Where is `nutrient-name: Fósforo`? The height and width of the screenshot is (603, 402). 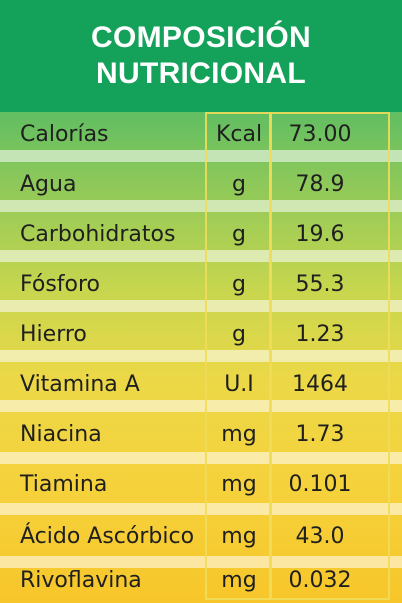
nutrient-name: Fósforo is located at coordinates (60, 284).